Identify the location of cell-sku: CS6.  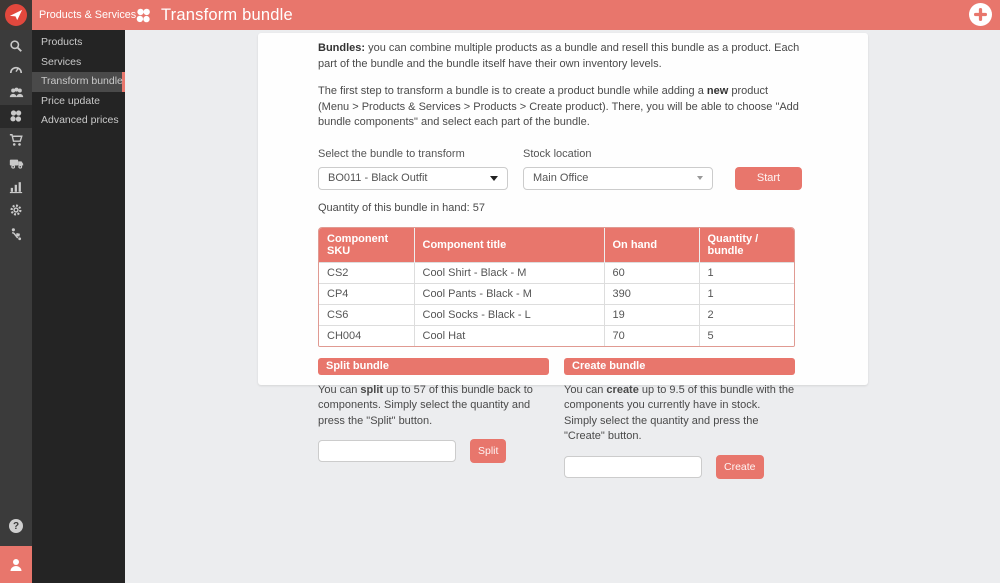
(366, 314).